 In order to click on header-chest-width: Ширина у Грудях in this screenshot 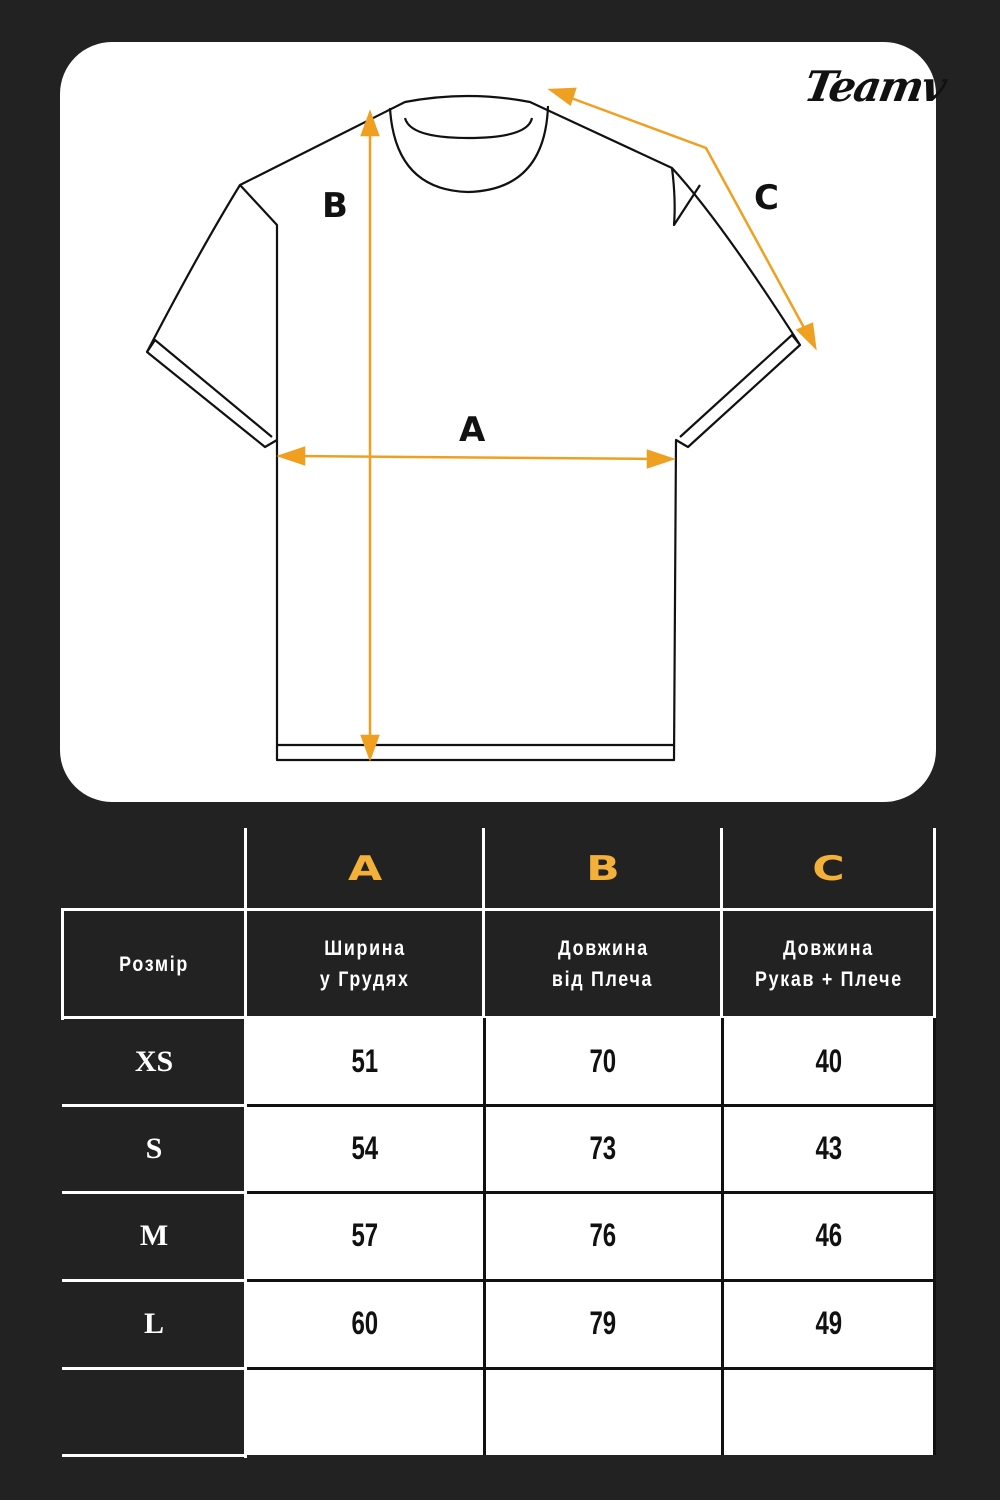, I will do `click(365, 964)`.